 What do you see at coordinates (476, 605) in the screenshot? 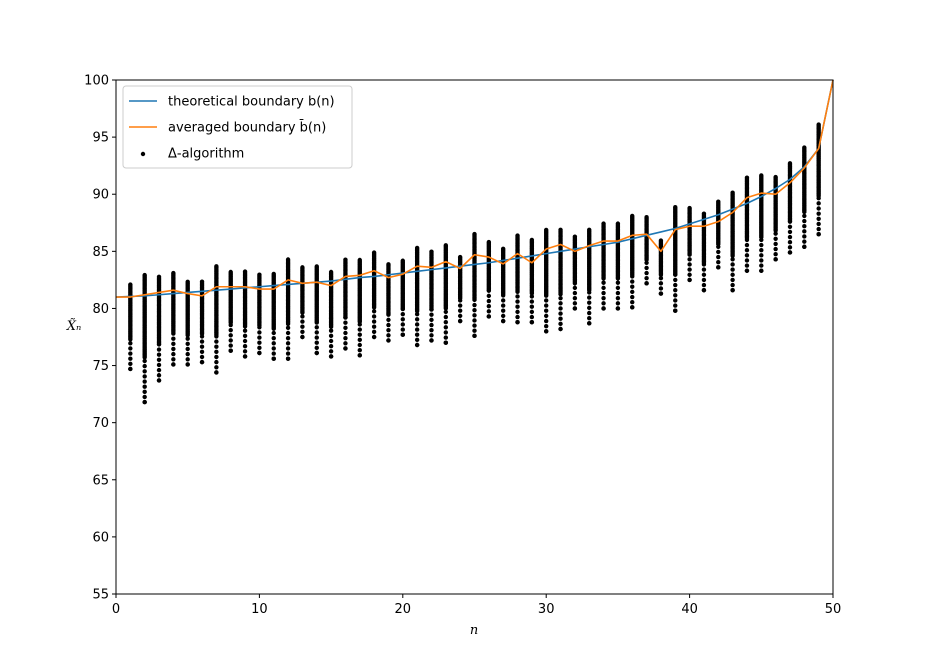
I see `x-axis: 0 10 20 30 40 50` at bounding box center [476, 605].